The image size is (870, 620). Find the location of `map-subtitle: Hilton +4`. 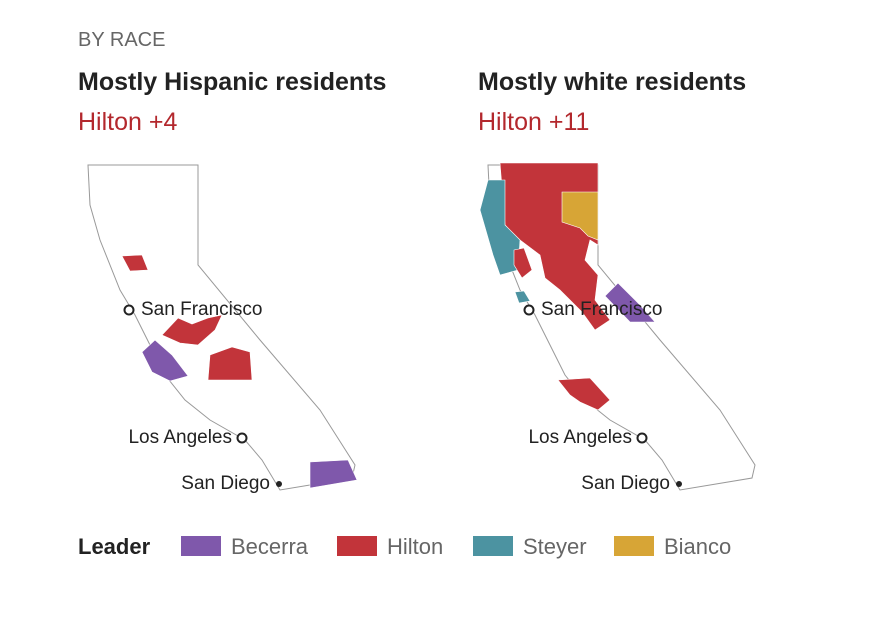

map-subtitle: Hilton +4 is located at coordinates (127, 122).